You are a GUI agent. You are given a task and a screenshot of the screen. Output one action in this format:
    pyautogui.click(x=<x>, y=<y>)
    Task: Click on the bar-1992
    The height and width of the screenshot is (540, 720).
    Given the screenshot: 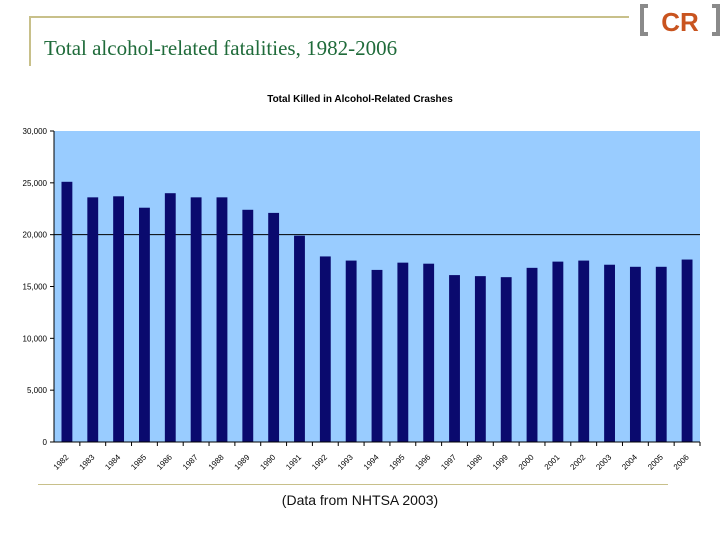 What is the action you would take?
    pyautogui.click(x=325, y=349)
    